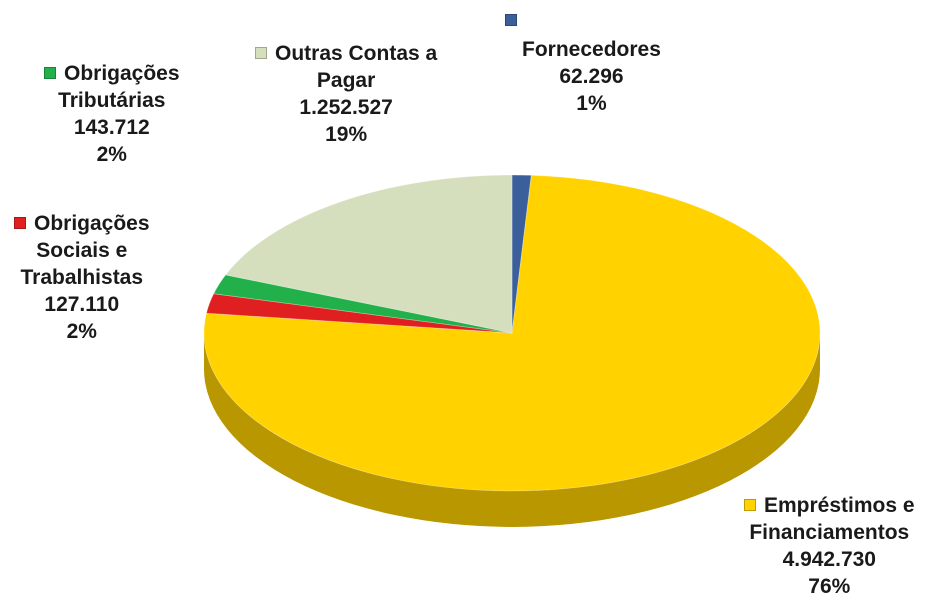 This screenshot has height=614, width=934. Describe the element at coordinates (346, 53) in the screenshot. I see `label-outras-contas-name-1: Outras Contas a` at that location.